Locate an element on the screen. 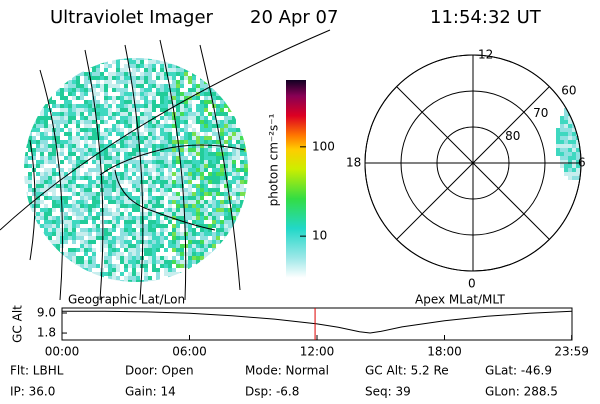 This screenshot has height=404, width=600. lat-ring-label: 60 is located at coordinates (568, 90).